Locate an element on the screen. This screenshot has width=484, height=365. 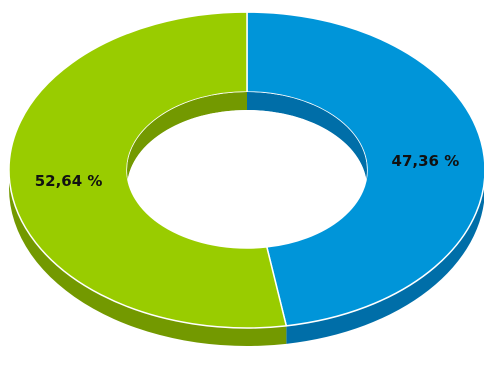
slice-label-1: 52,64 % is located at coordinates (69, 181).